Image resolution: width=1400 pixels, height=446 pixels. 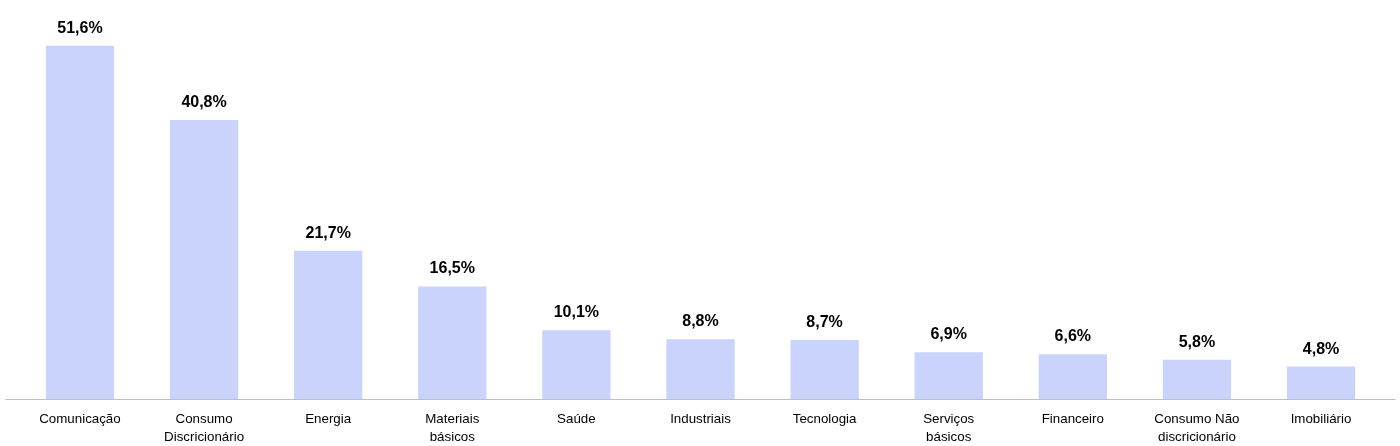 I want to click on x-tick-label: Saúde, so click(x=576, y=418).